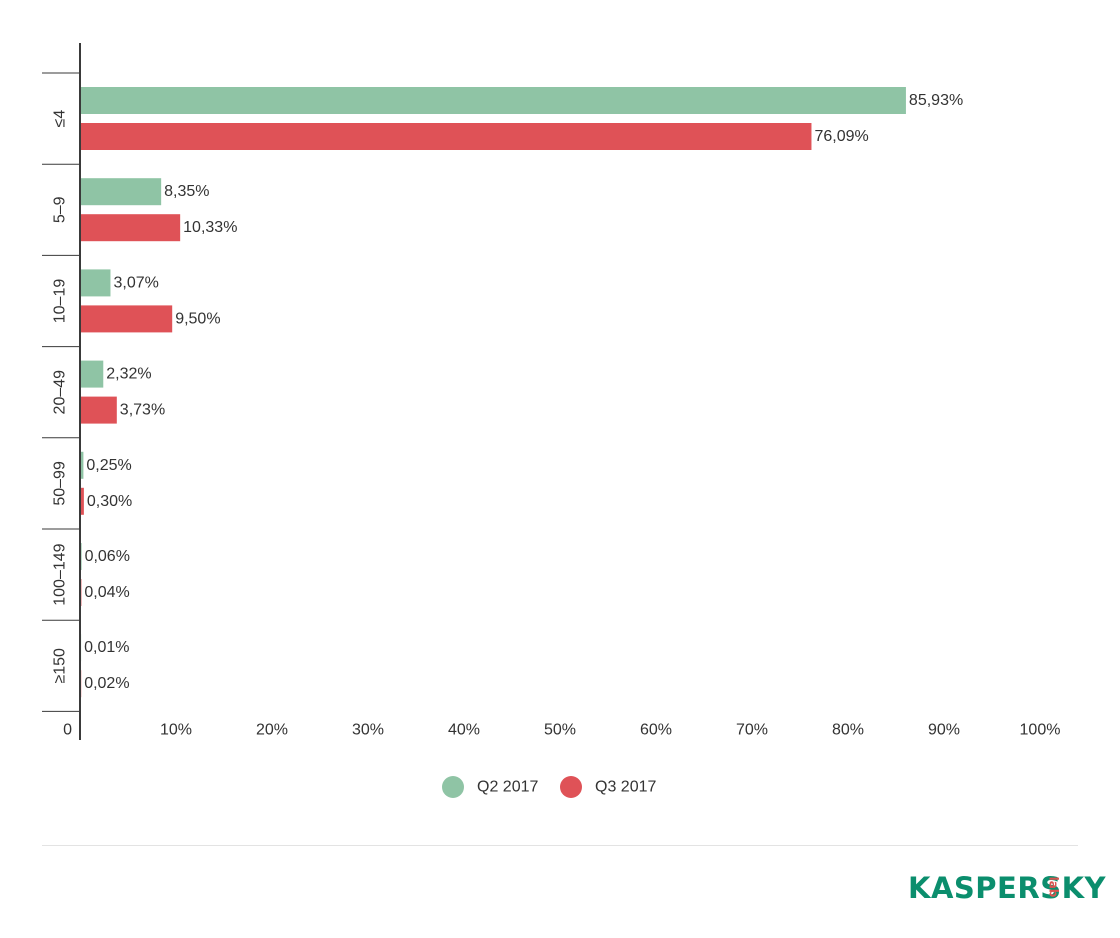 The image size is (1120, 938). I want to click on x-tick-label: 10%, so click(176, 730).